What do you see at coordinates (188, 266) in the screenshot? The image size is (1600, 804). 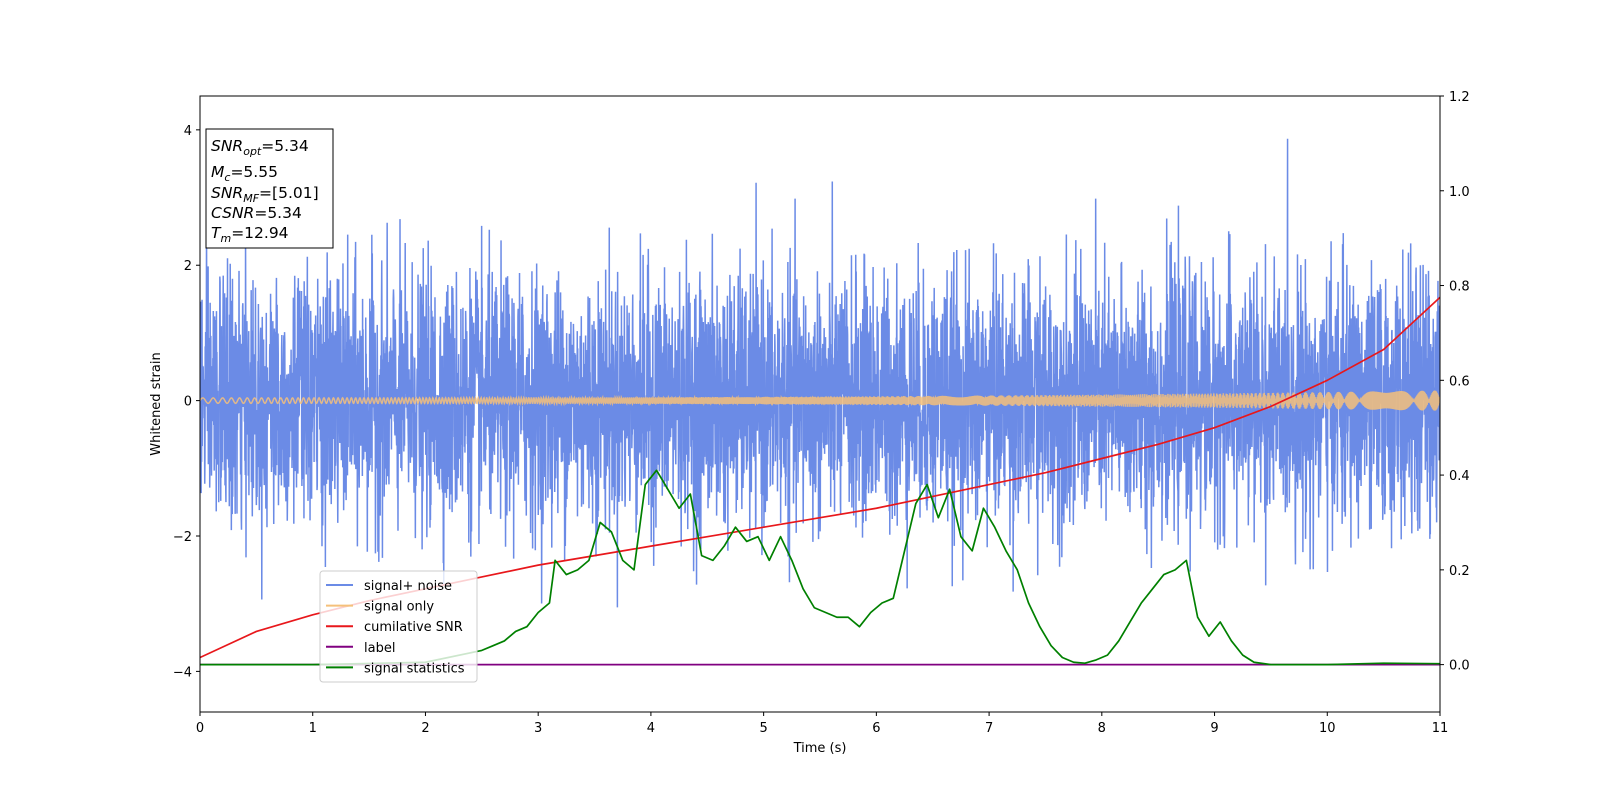 I see `y-left-tick-label: 2` at bounding box center [188, 266].